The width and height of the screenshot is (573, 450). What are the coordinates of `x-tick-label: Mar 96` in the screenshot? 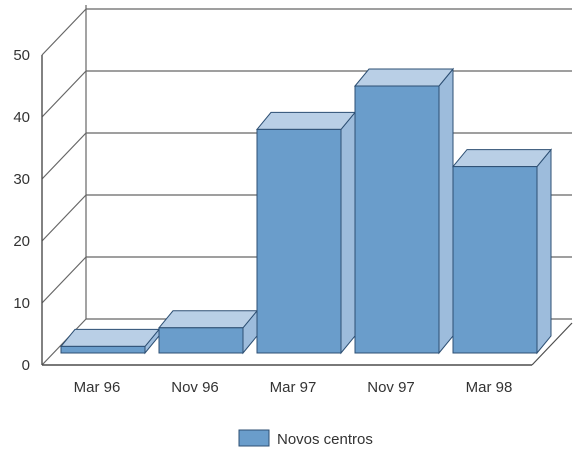 It's located at (97, 387).